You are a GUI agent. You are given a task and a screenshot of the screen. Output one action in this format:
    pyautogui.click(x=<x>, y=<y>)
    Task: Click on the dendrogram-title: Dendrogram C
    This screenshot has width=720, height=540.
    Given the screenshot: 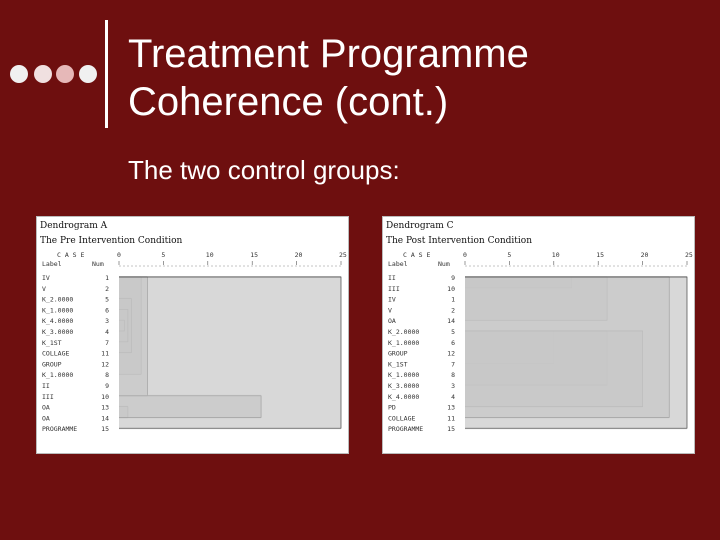 What is the action you would take?
    pyautogui.click(x=420, y=226)
    